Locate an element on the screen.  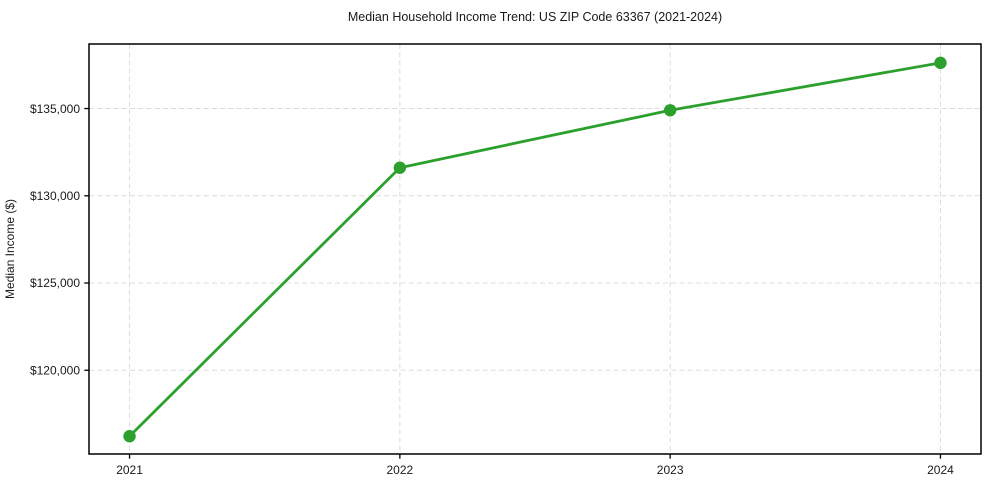
x-tick-label: 2022 is located at coordinates (399, 470).